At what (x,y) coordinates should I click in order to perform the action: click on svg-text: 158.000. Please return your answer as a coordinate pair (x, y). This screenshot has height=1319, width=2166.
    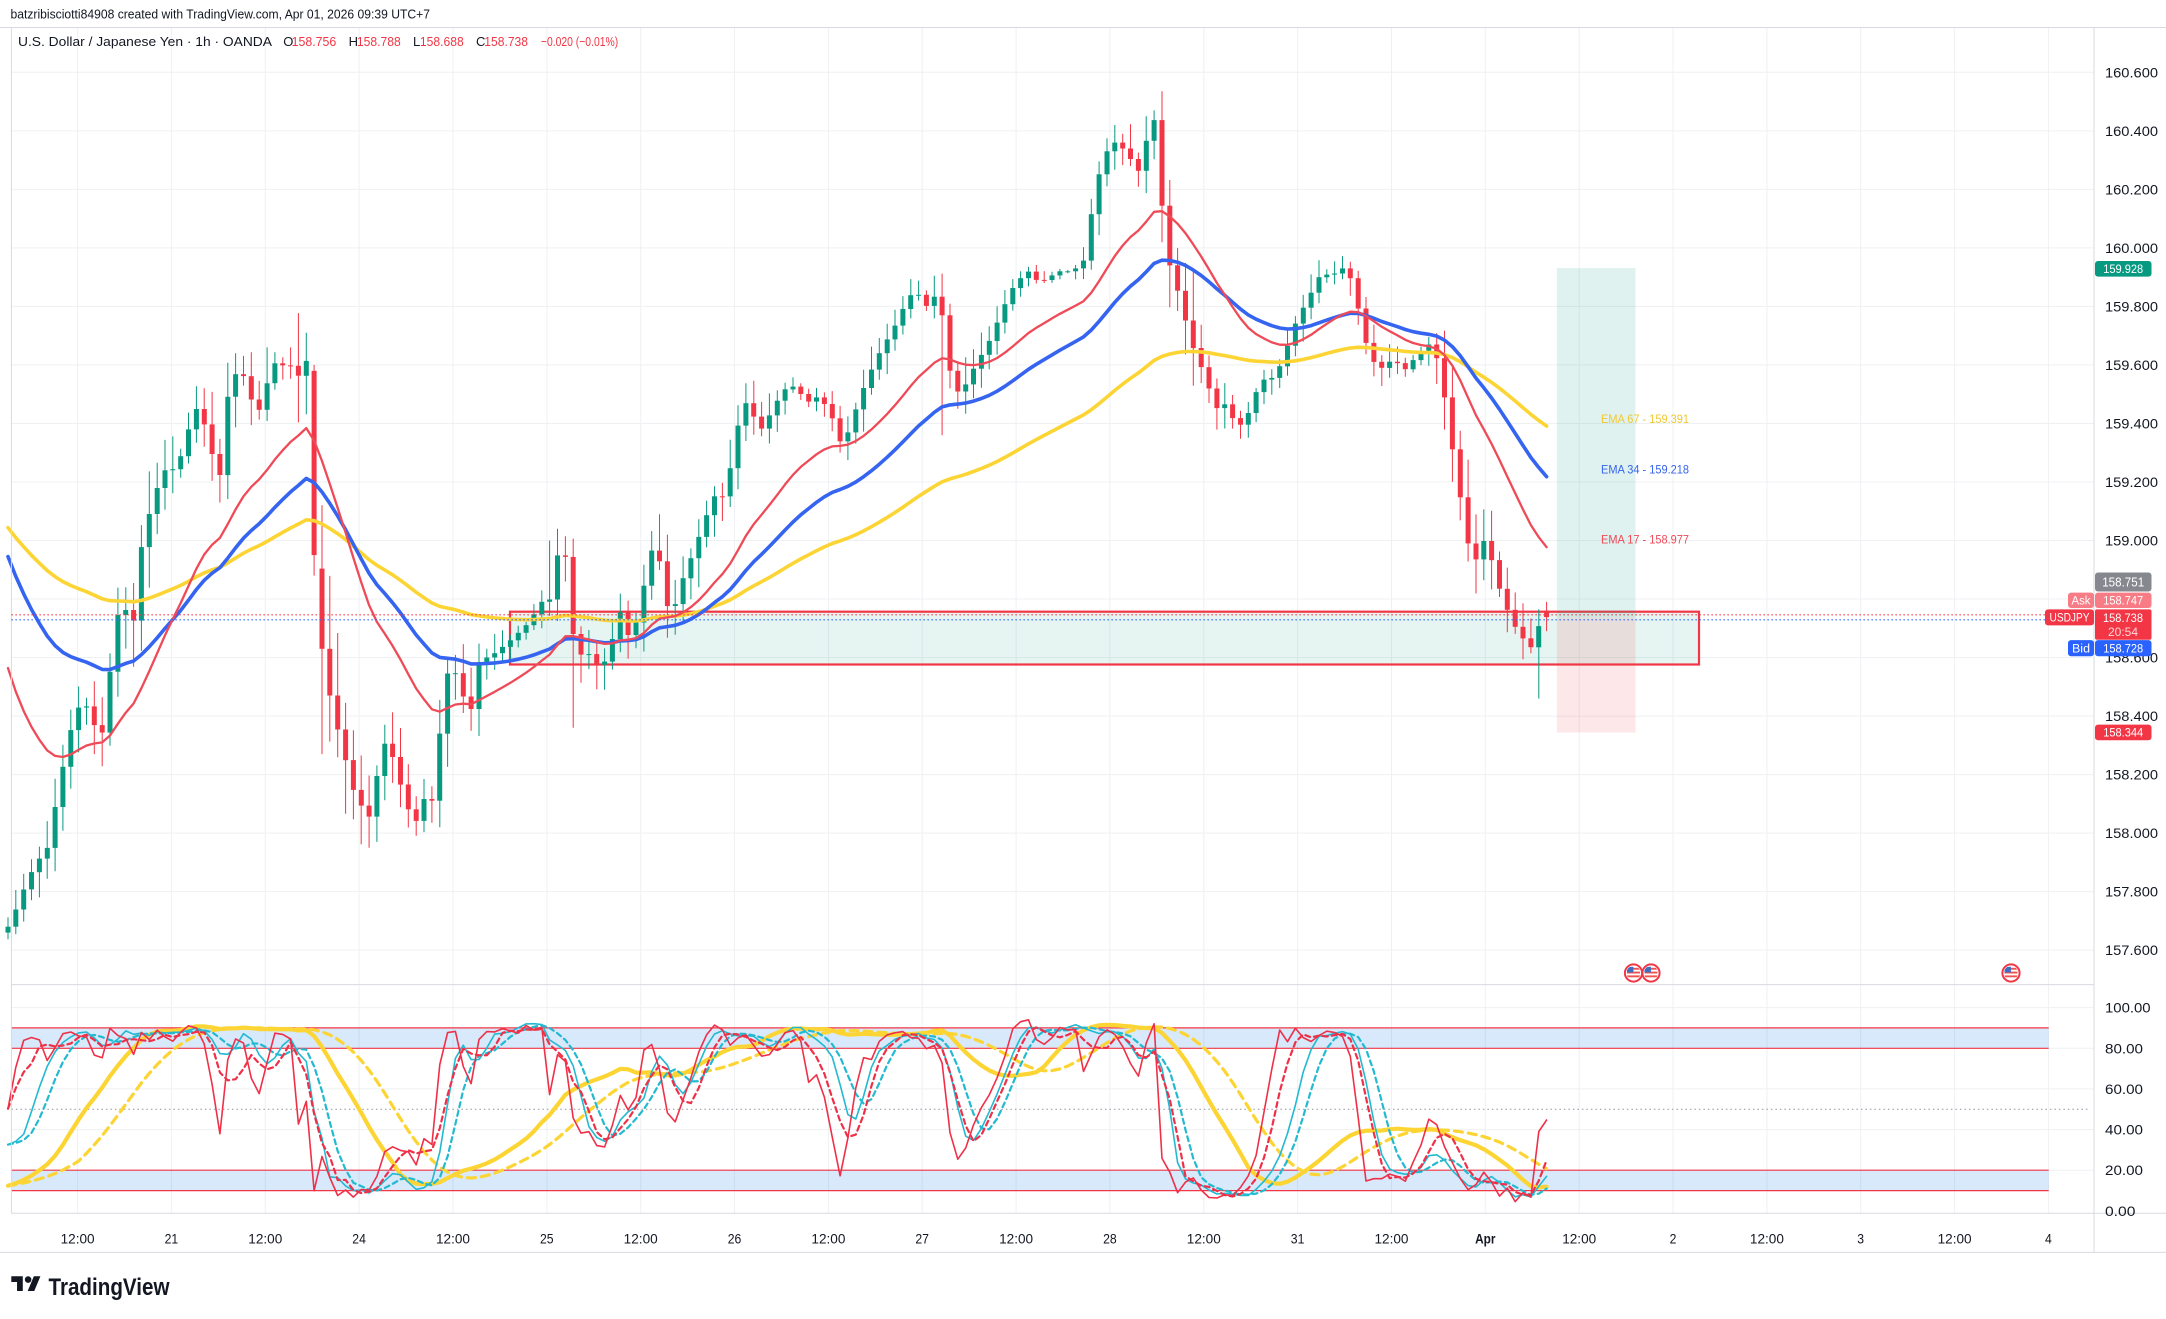
    Looking at the image, I should click on (2131, 833).